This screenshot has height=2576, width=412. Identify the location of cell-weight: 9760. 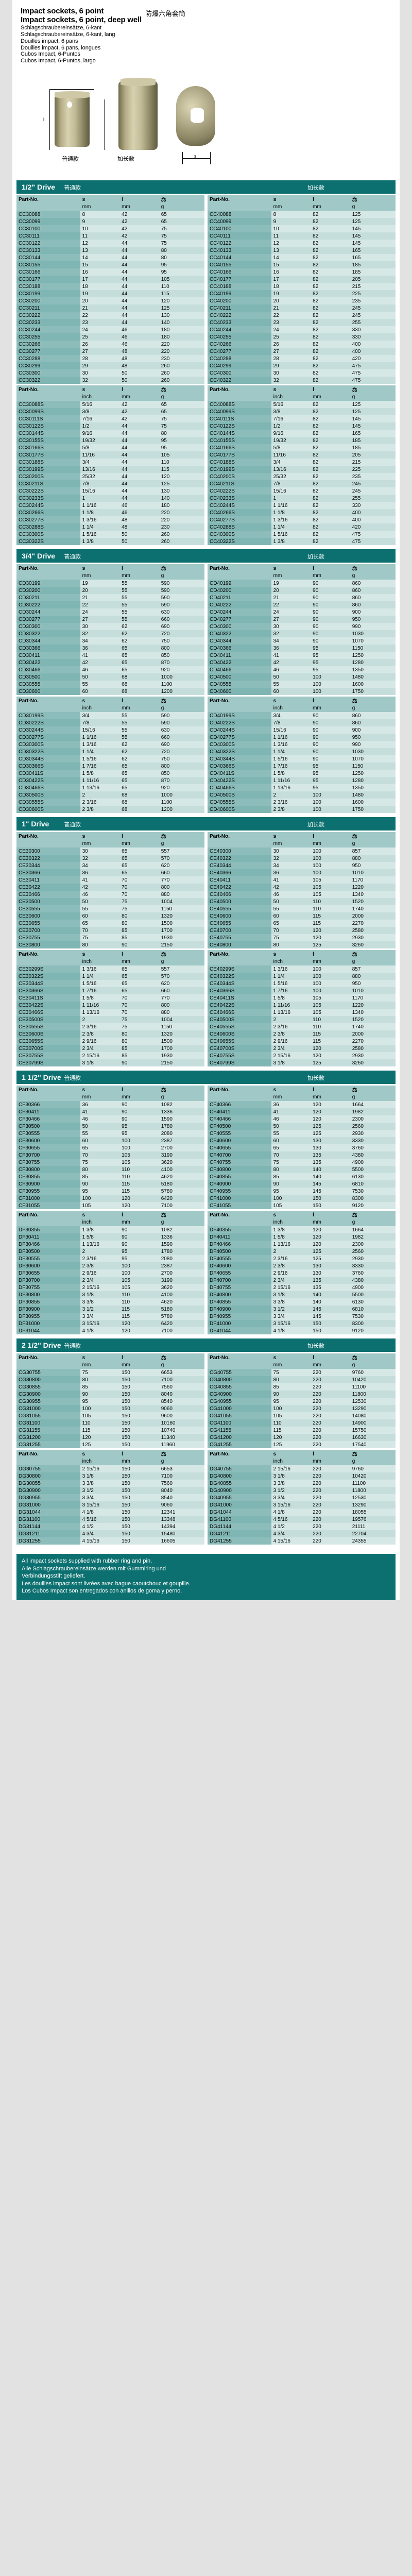
(373, 1373).